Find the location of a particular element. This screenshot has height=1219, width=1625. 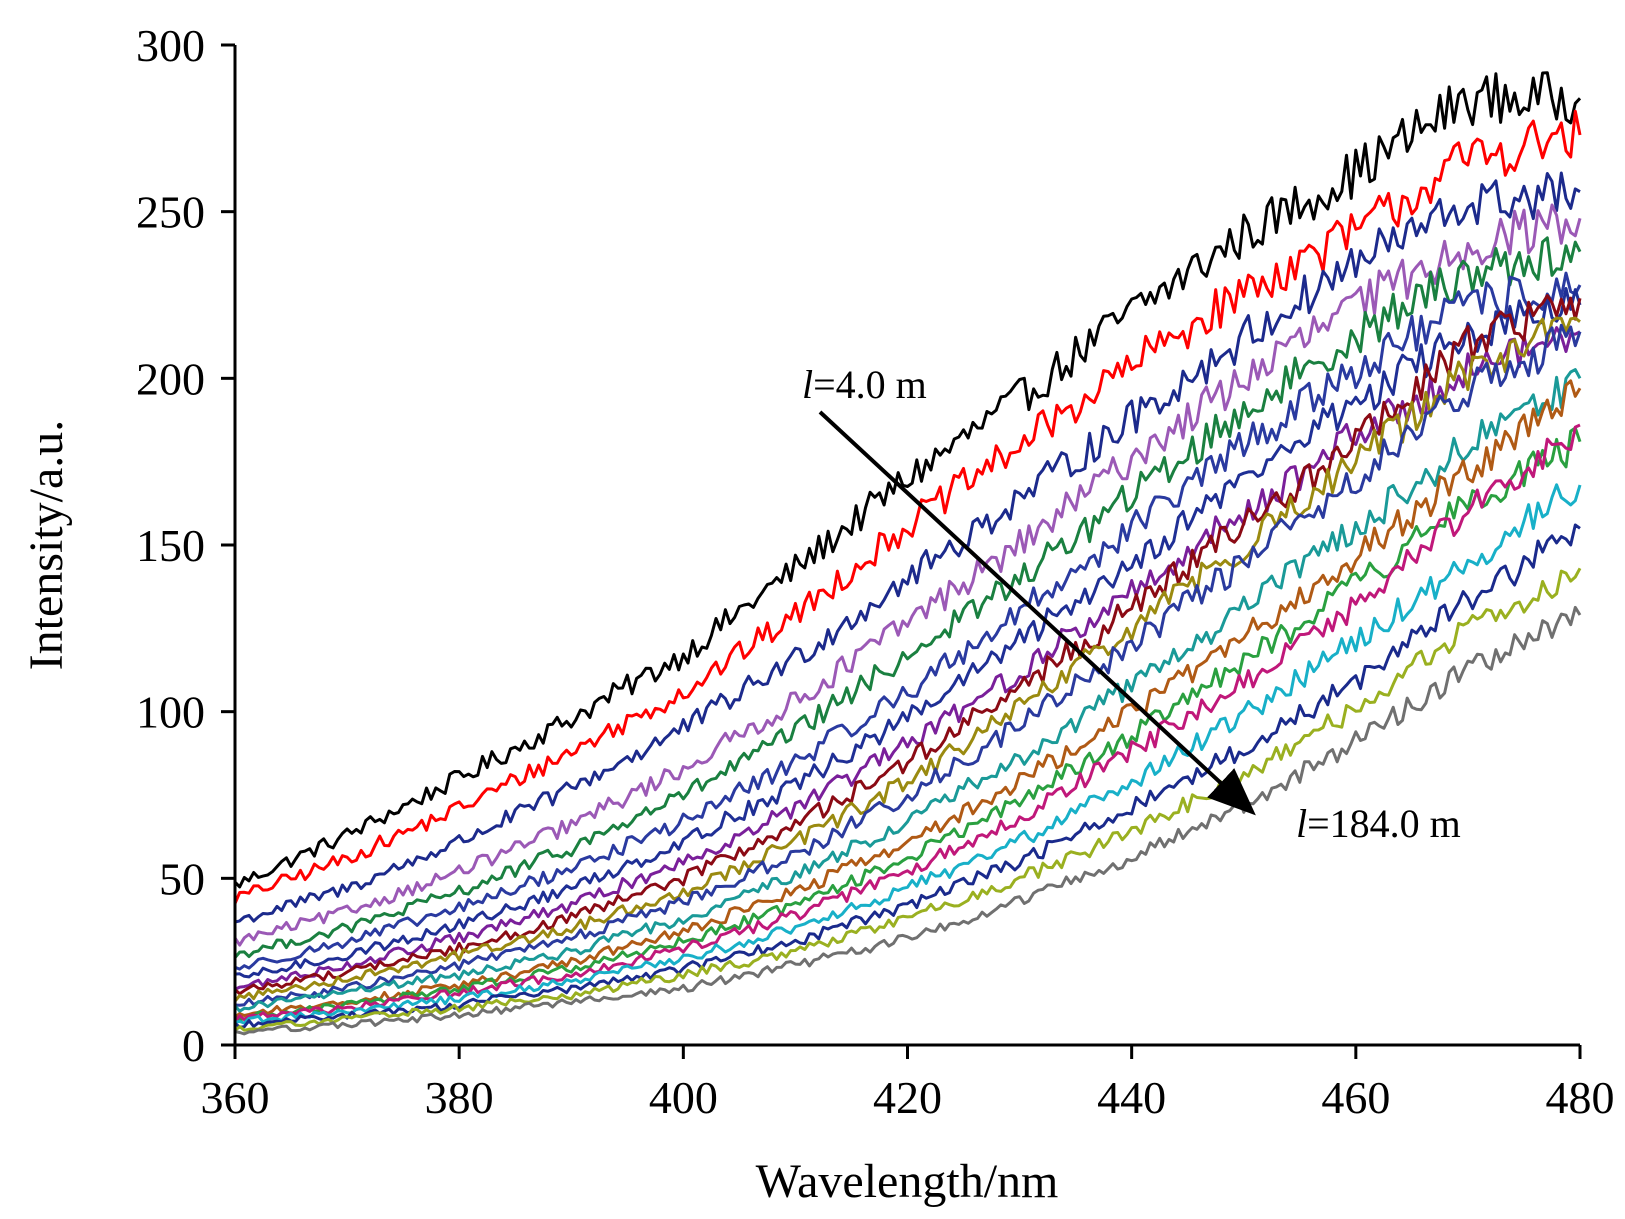

y-tick-label: 200 is located at coordinates (170, 378).